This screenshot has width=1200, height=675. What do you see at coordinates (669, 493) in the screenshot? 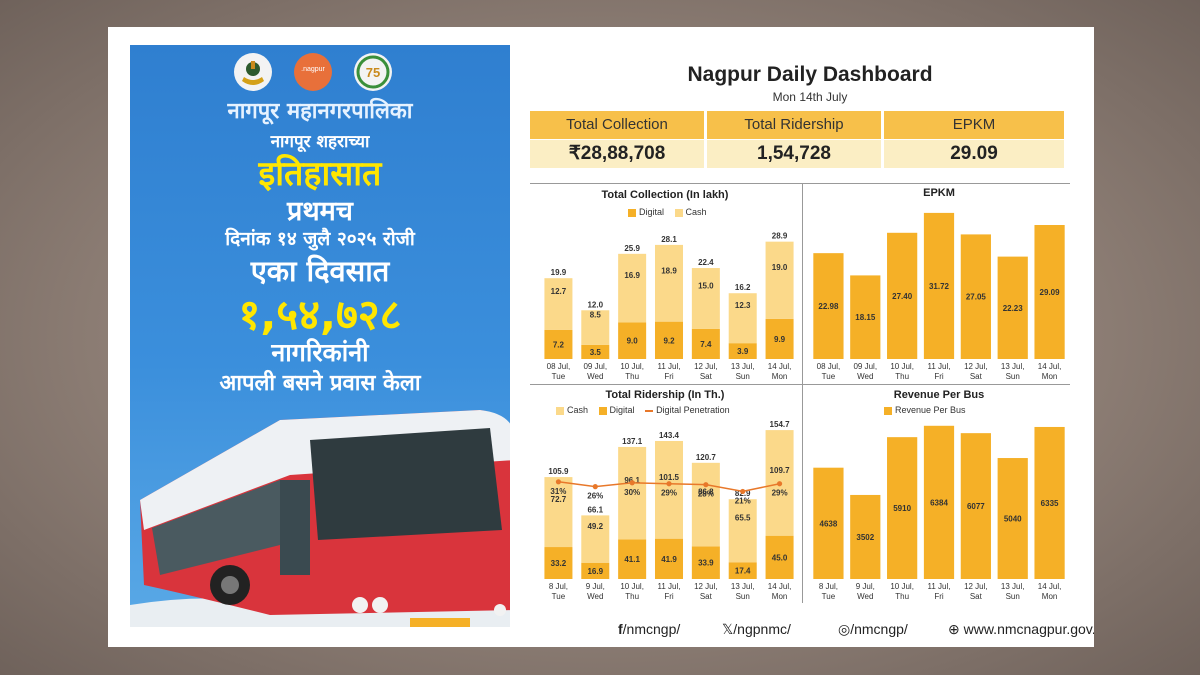
I see `penetration-label: 29%` at bounding box center [669, 493].